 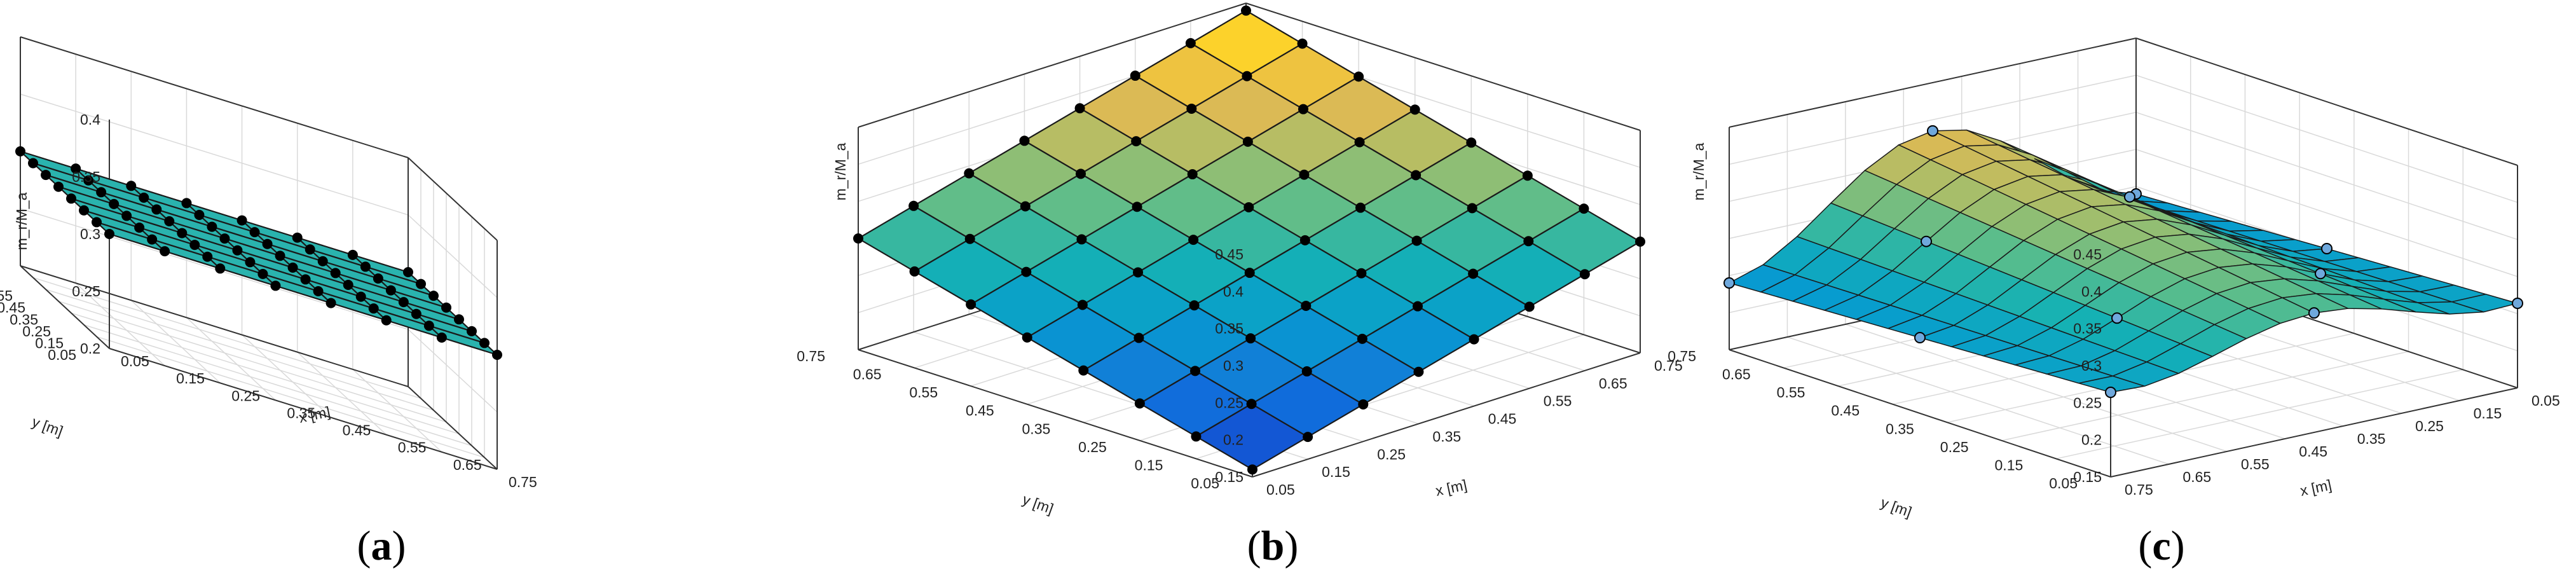 What do you see at coordinates (2087, 477) in the screenshot?
I see `z-tick-label: 0.15` at bounding box center [2087, 477].